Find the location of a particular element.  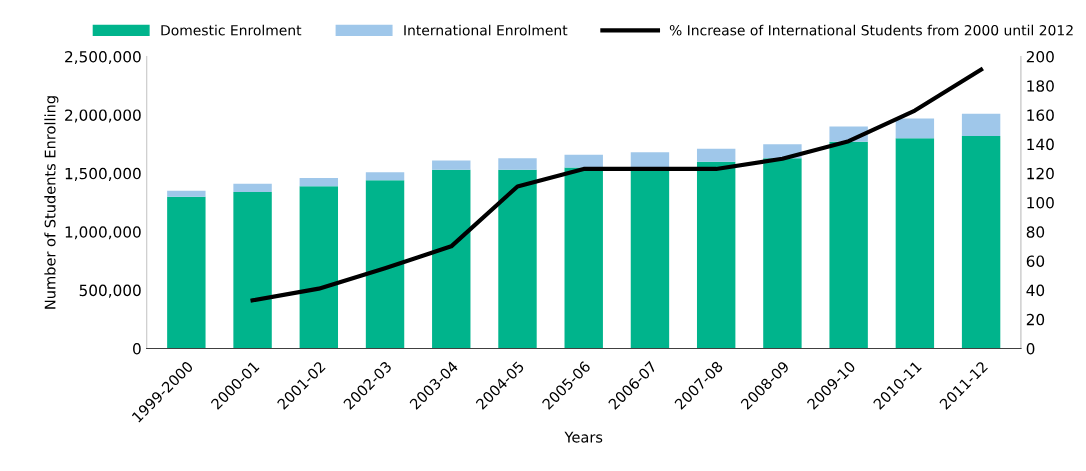

x-axis-title: Years is located at coordinates (583, 437).